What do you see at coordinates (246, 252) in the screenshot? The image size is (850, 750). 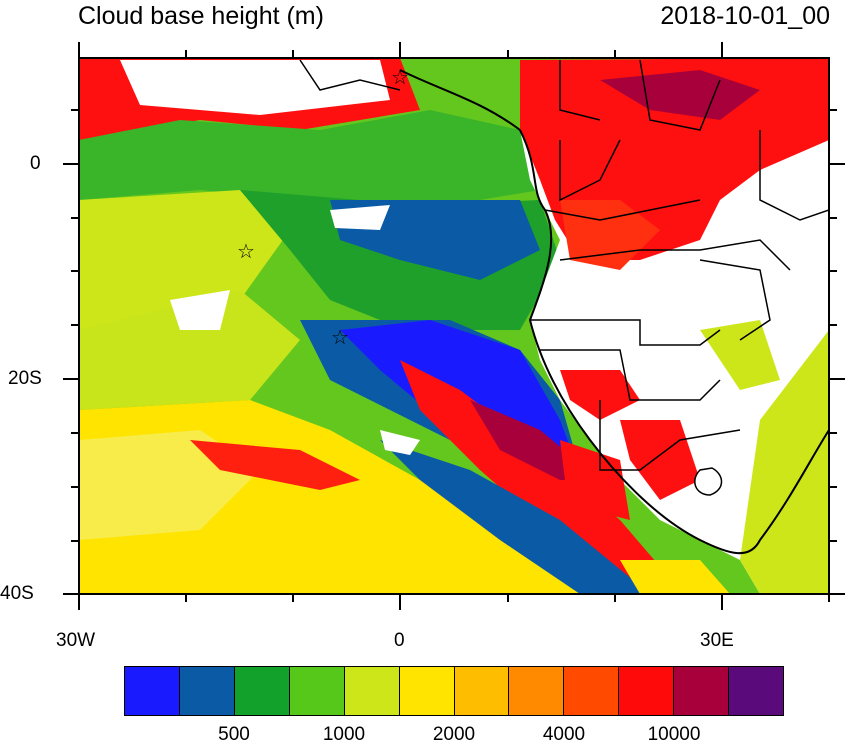 I see `star-marker-1: ☆` at bounding box center [246, 252].